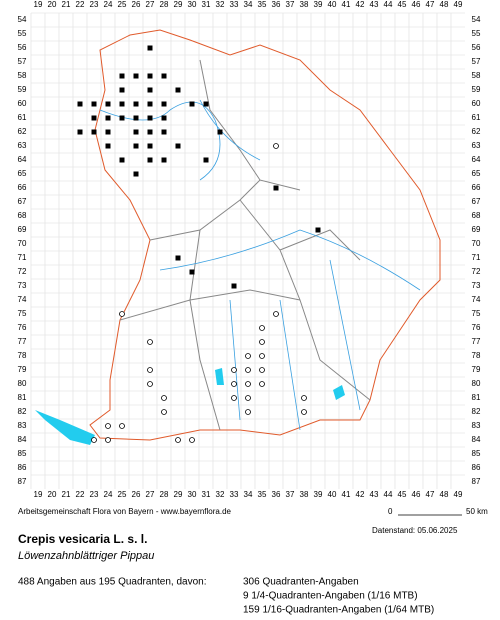 Image resolution: width=500 pixels, height=620 pixels. What do you see at coordinates (360, 4) in the screenshot?
I see `column-label: 42` at bounding box center [360, 4].